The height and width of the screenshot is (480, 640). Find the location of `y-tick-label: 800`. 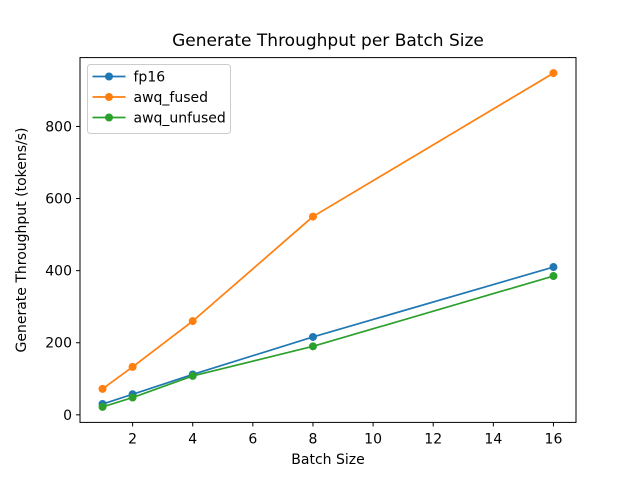

y-tick-label: 800 is located at coordinates (58, 127).